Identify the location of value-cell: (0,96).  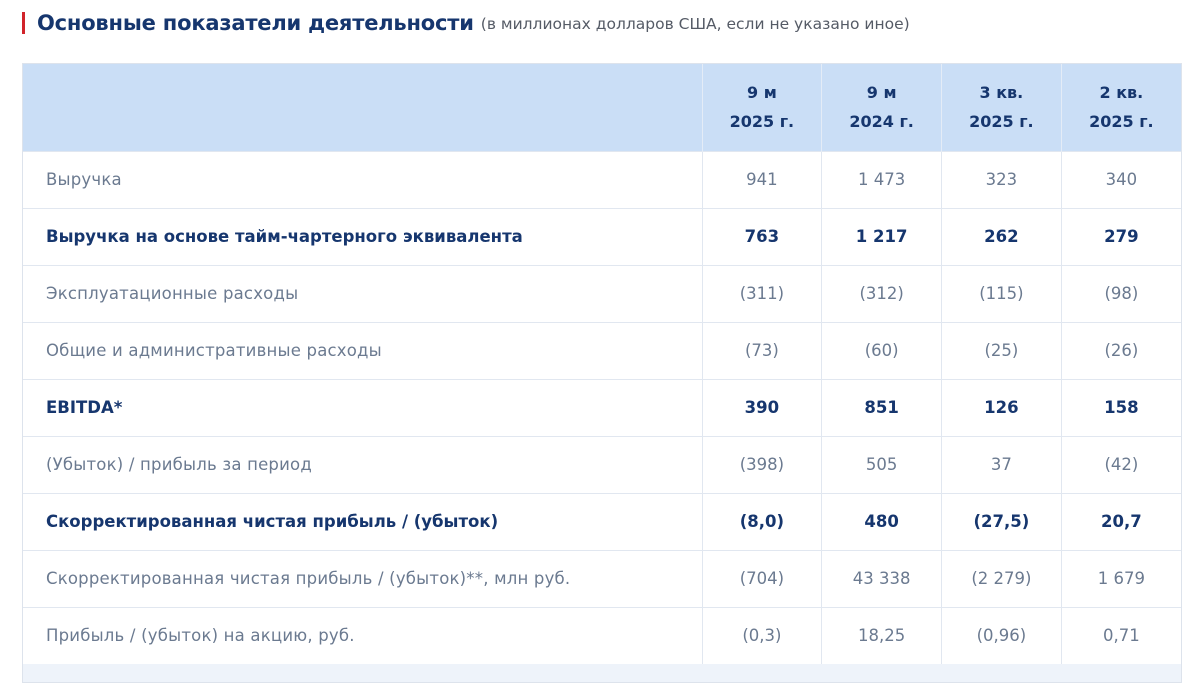
(1001, 635).